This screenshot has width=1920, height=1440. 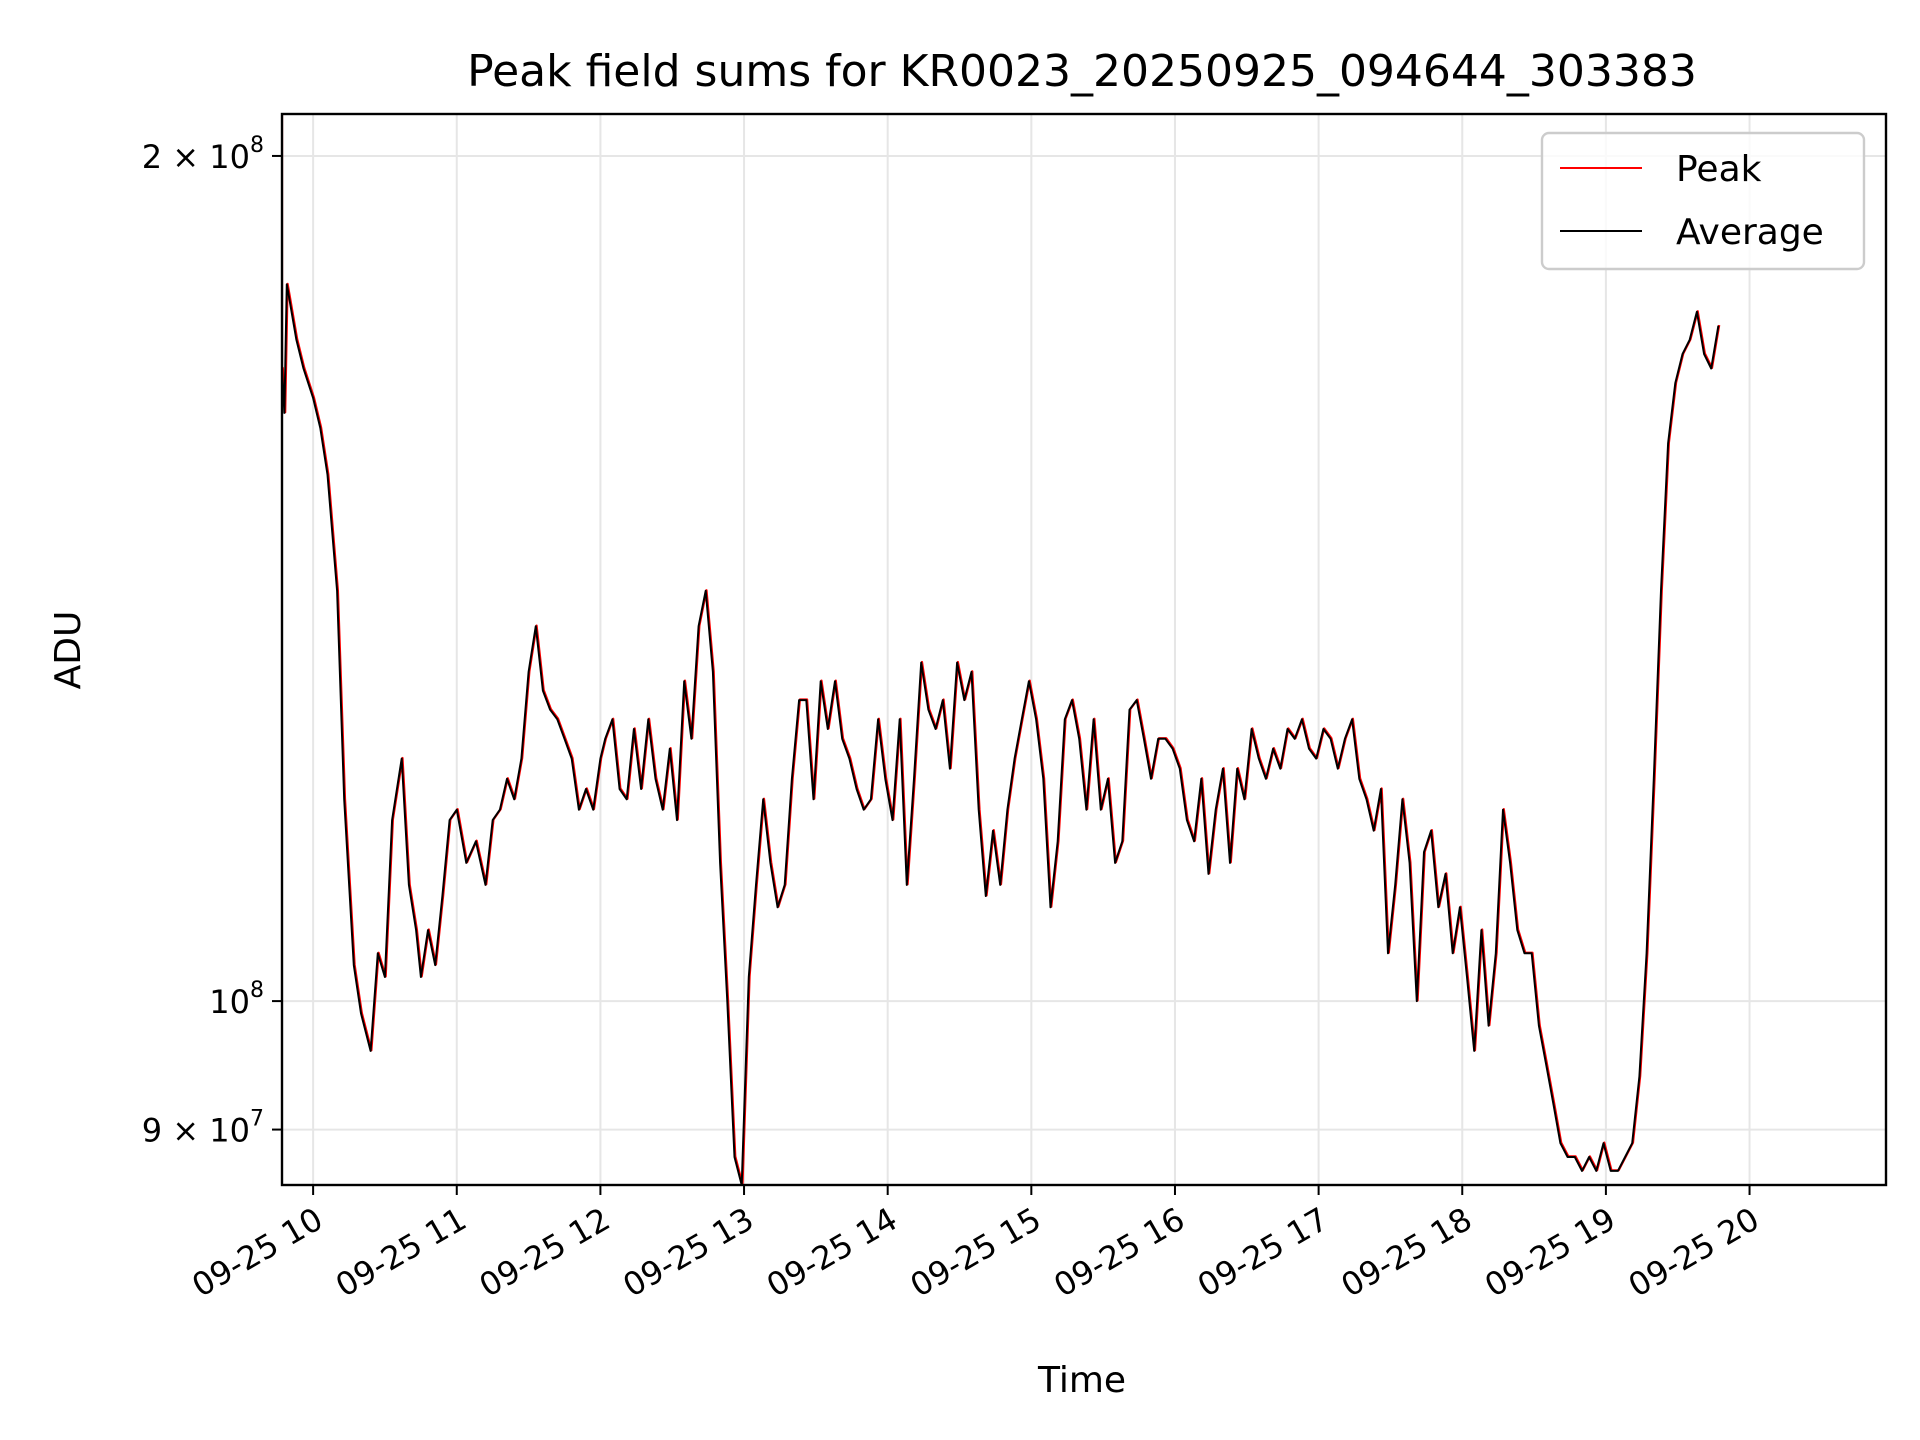 I want to click on y-tick-label: 9 × 107, so click(x=203, y=1128).